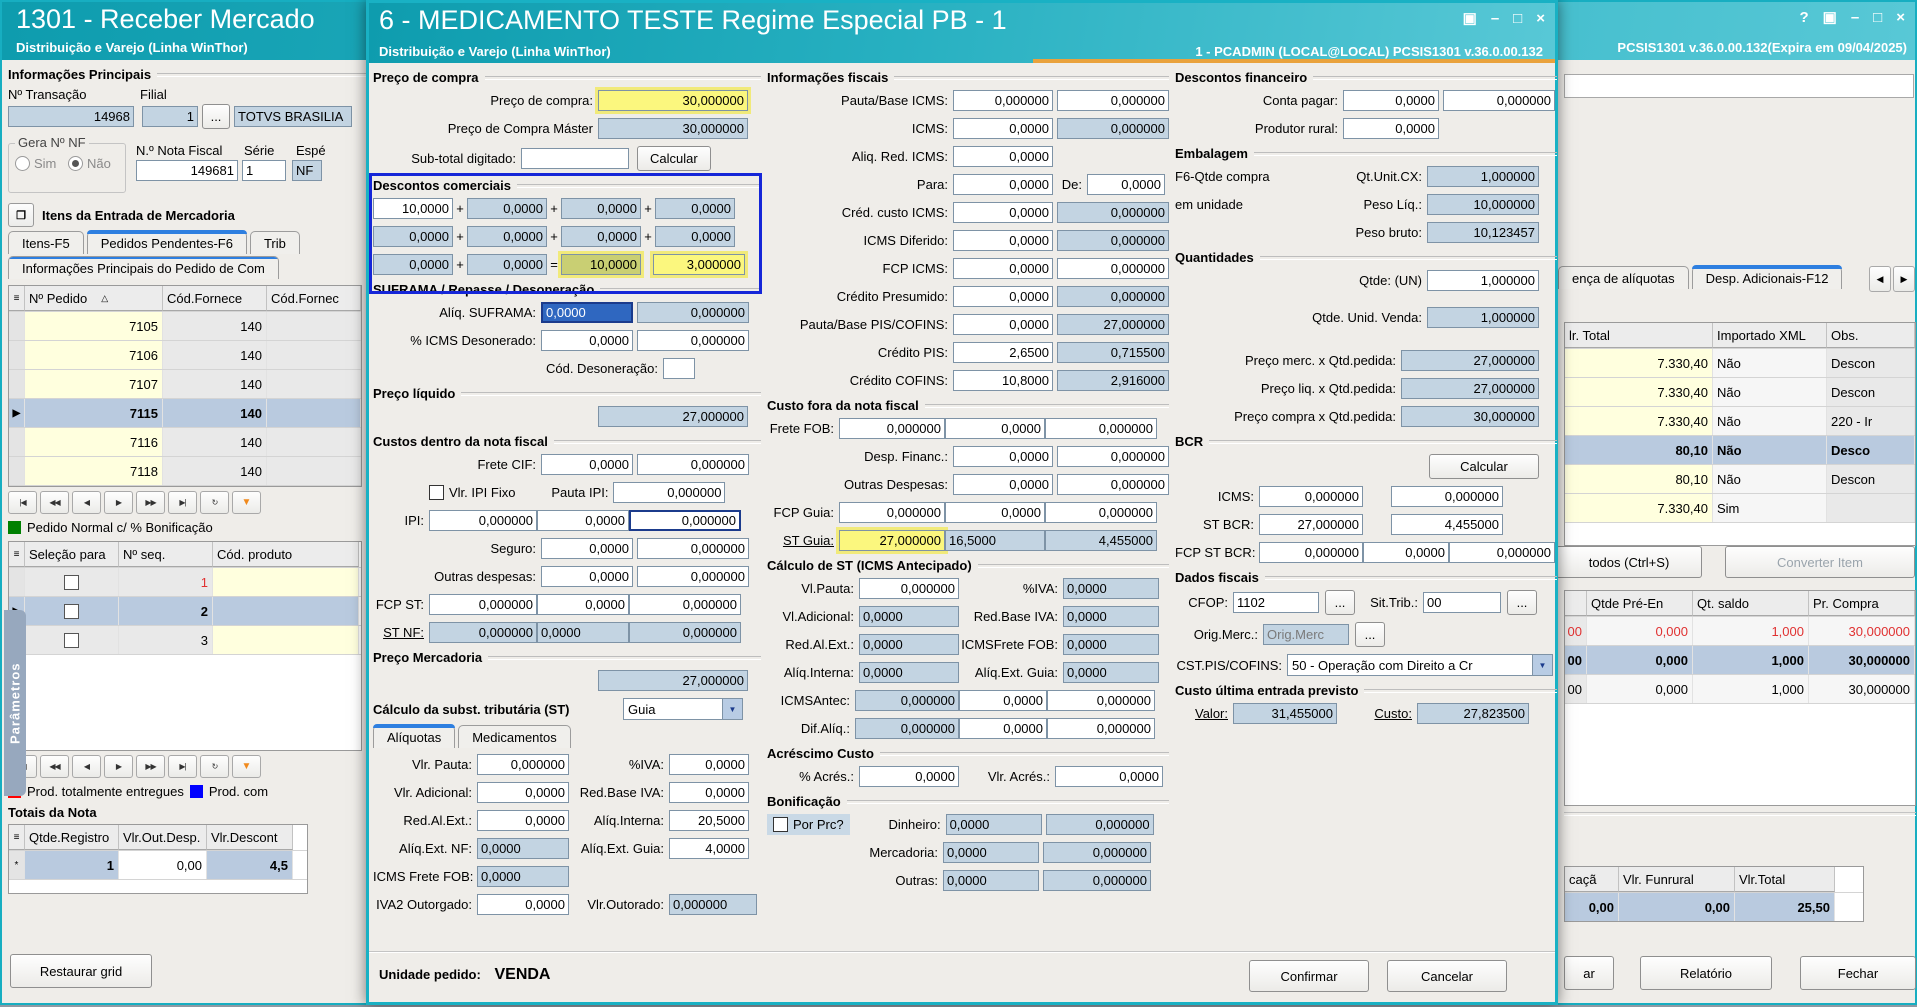 The width and height of the screenshot is (1917, 1007). Describe the element at coordinates (118, 502) in the screenshot. I see `next-record-icon: ▶` at that location.